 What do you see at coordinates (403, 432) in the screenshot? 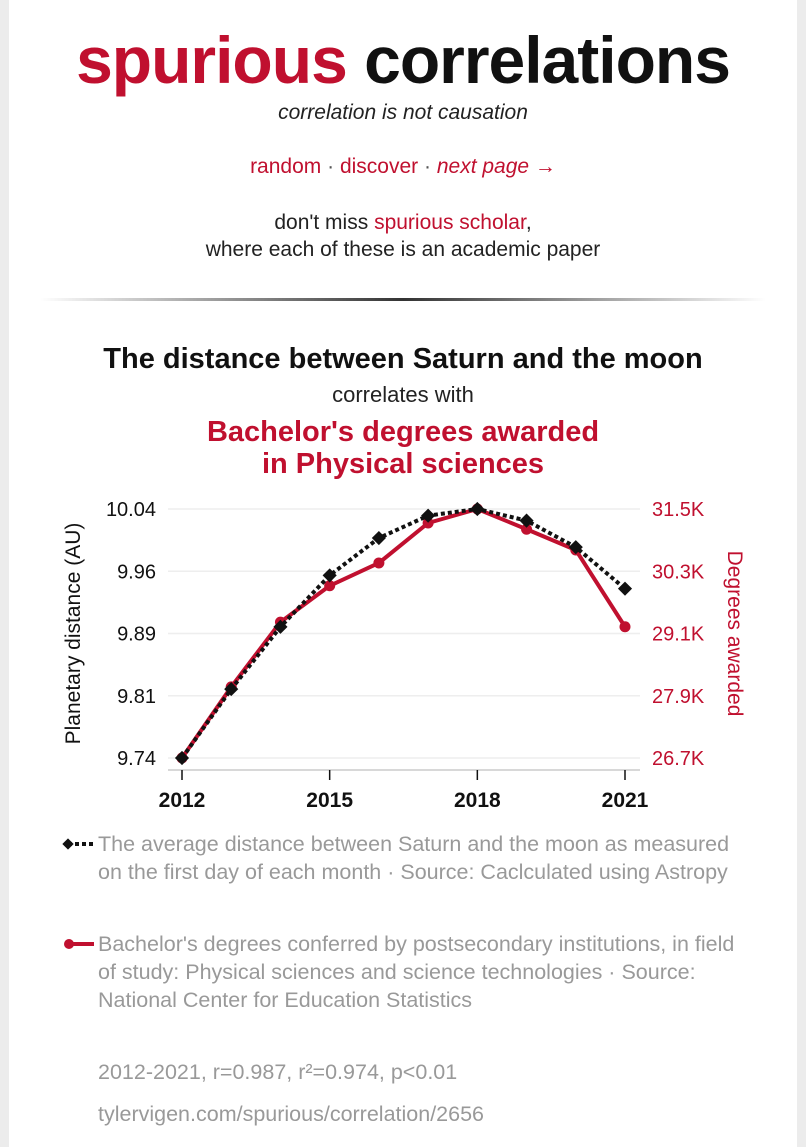
I see `chart-title-2-line1: Bachelor's degrees awarded` at bounding box center [403, 432].